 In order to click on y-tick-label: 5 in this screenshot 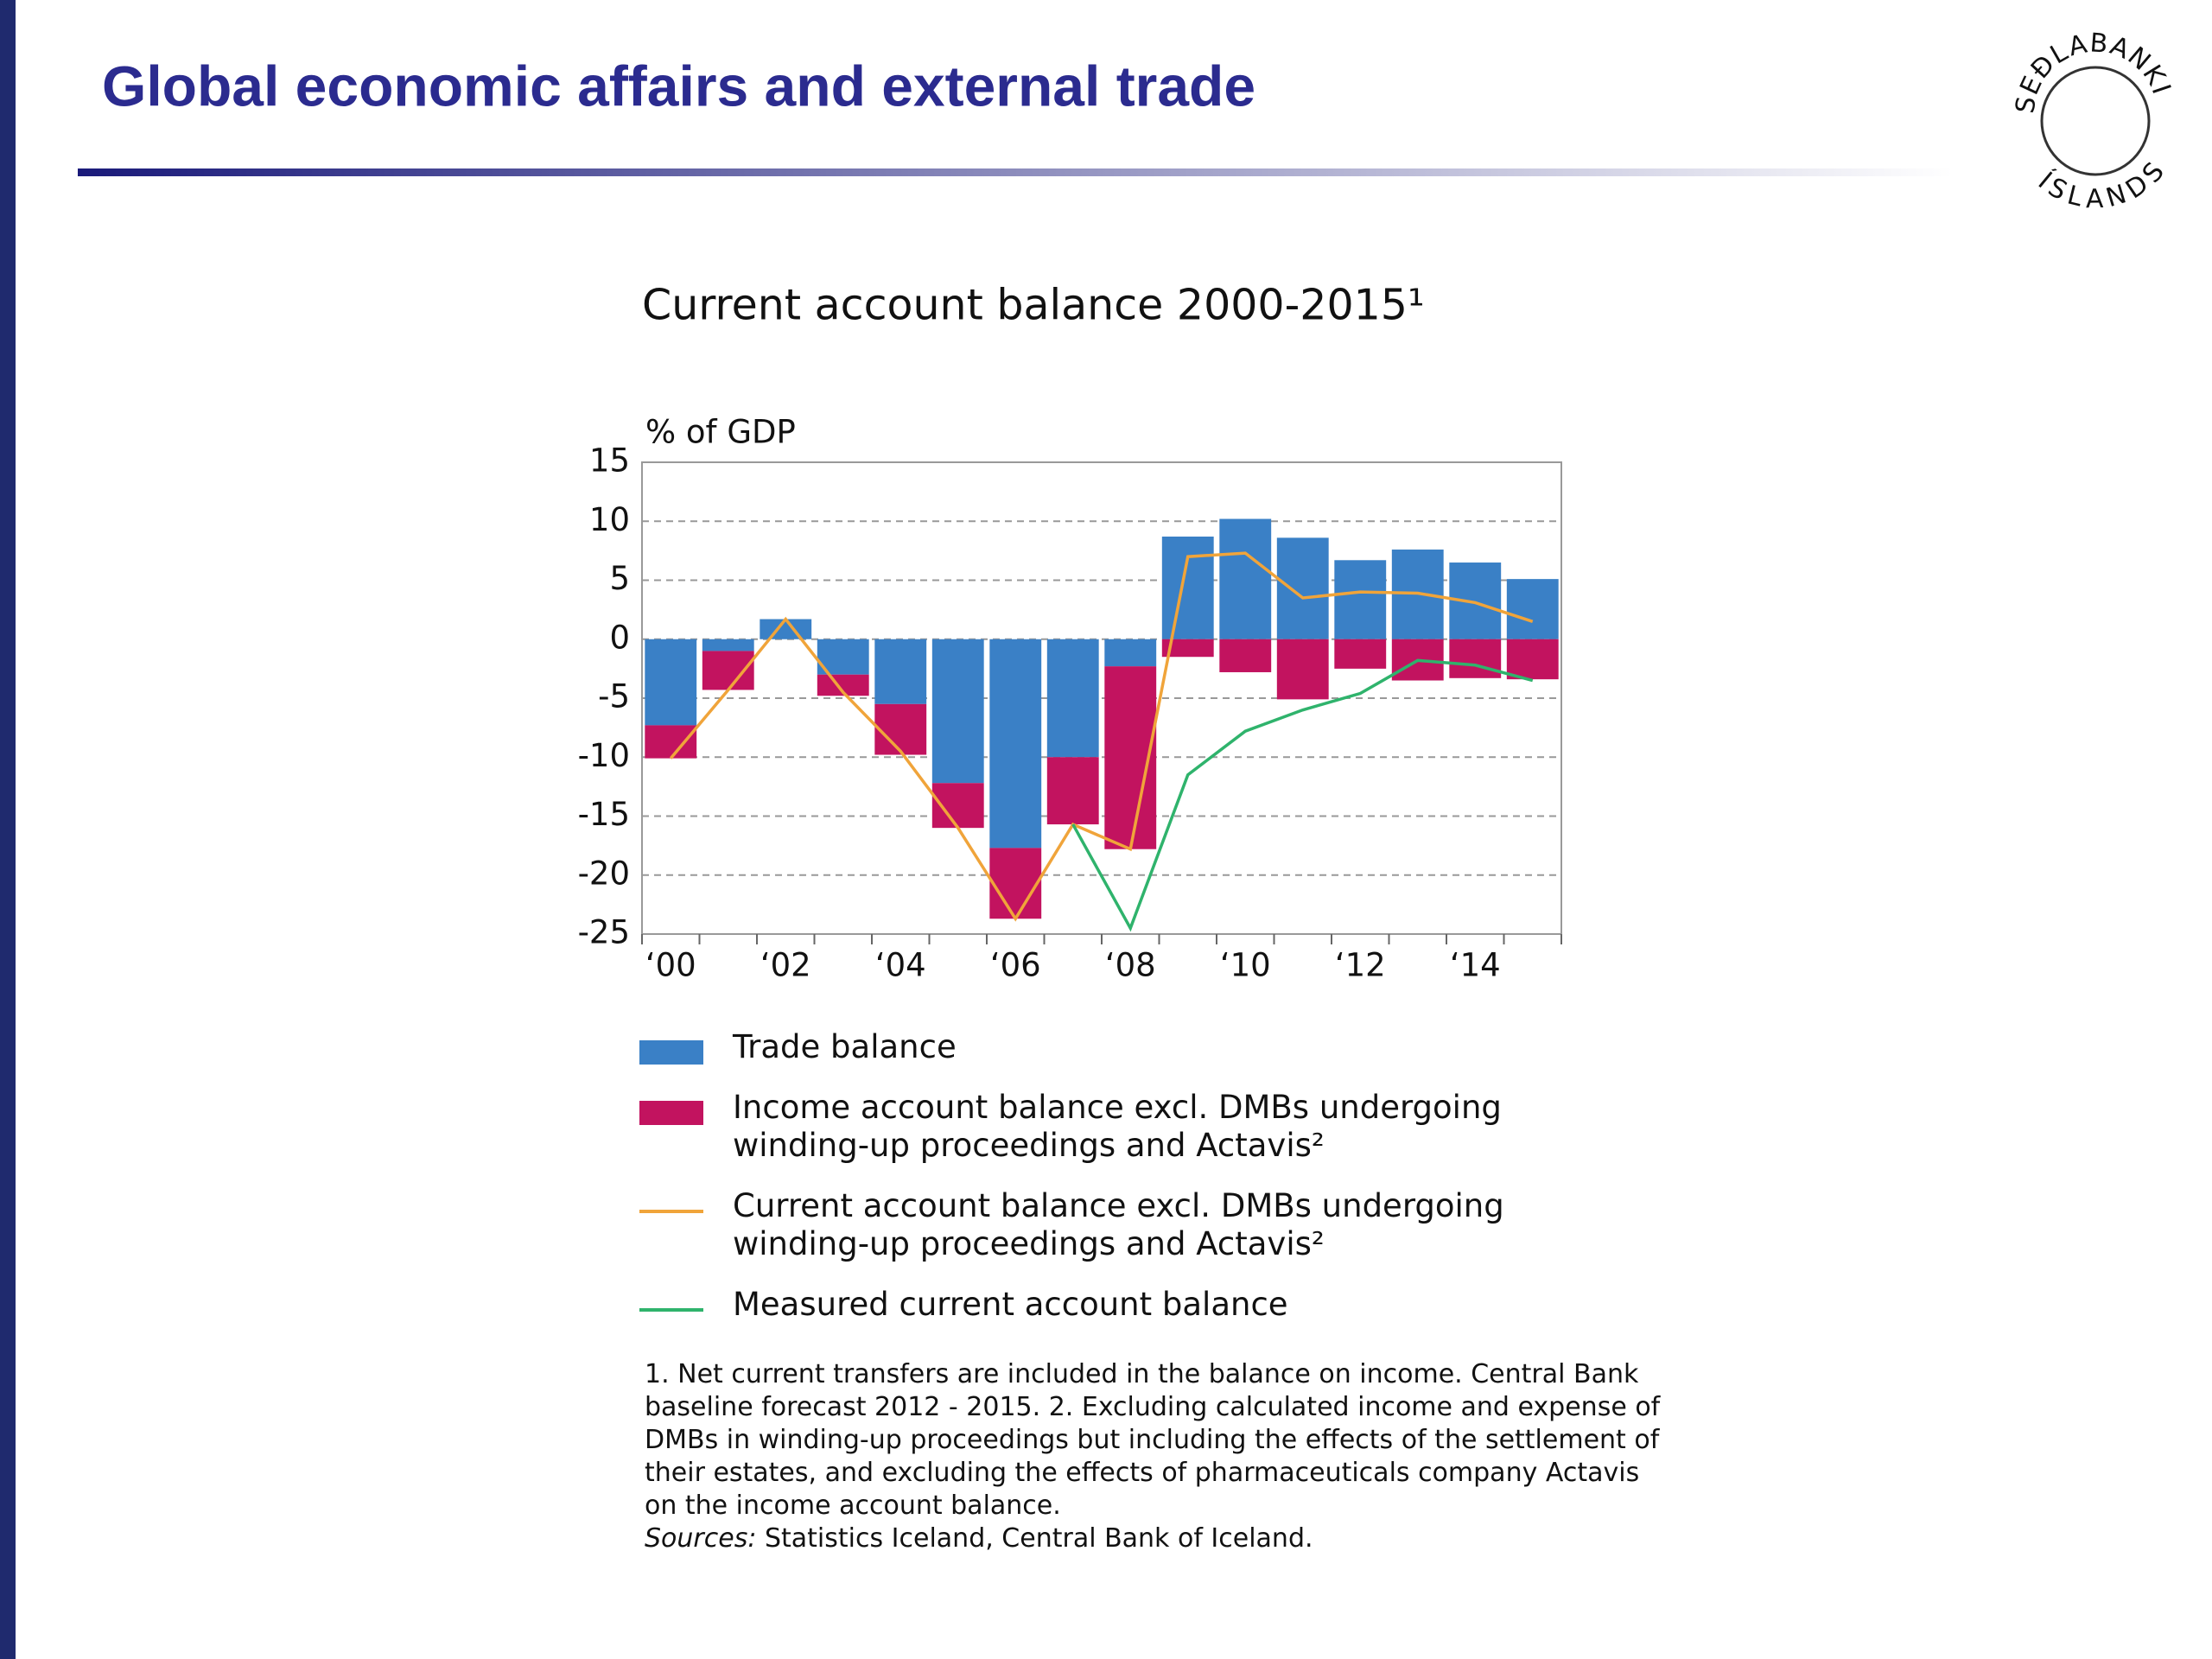, I will do `click(619, 578)`.